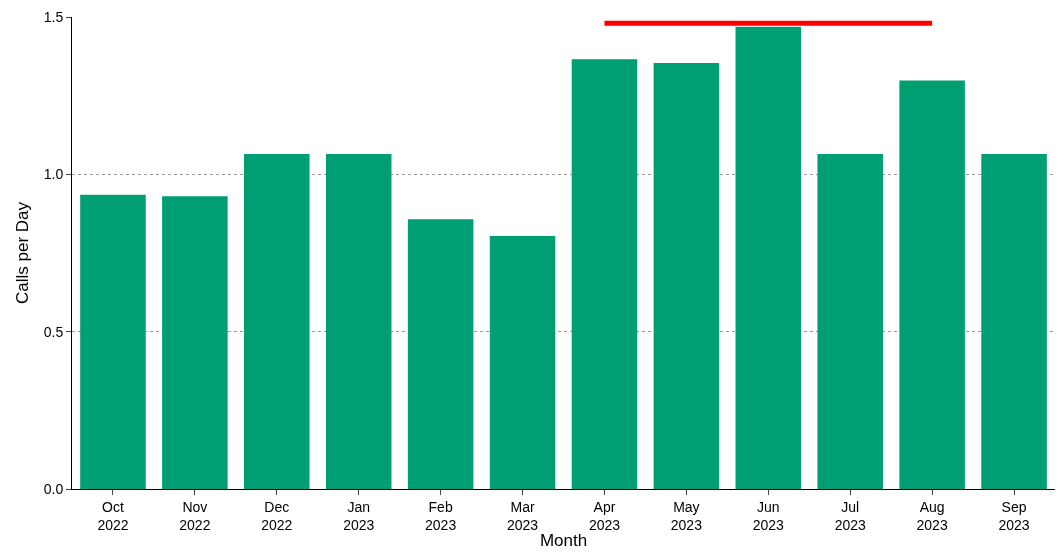 Image resolution: width=1064 pixels, height=556 pixels. Describe the element at coordinates (441, 515) in the screenshot. I see `x-tick-label: Feb 2023` at that location.